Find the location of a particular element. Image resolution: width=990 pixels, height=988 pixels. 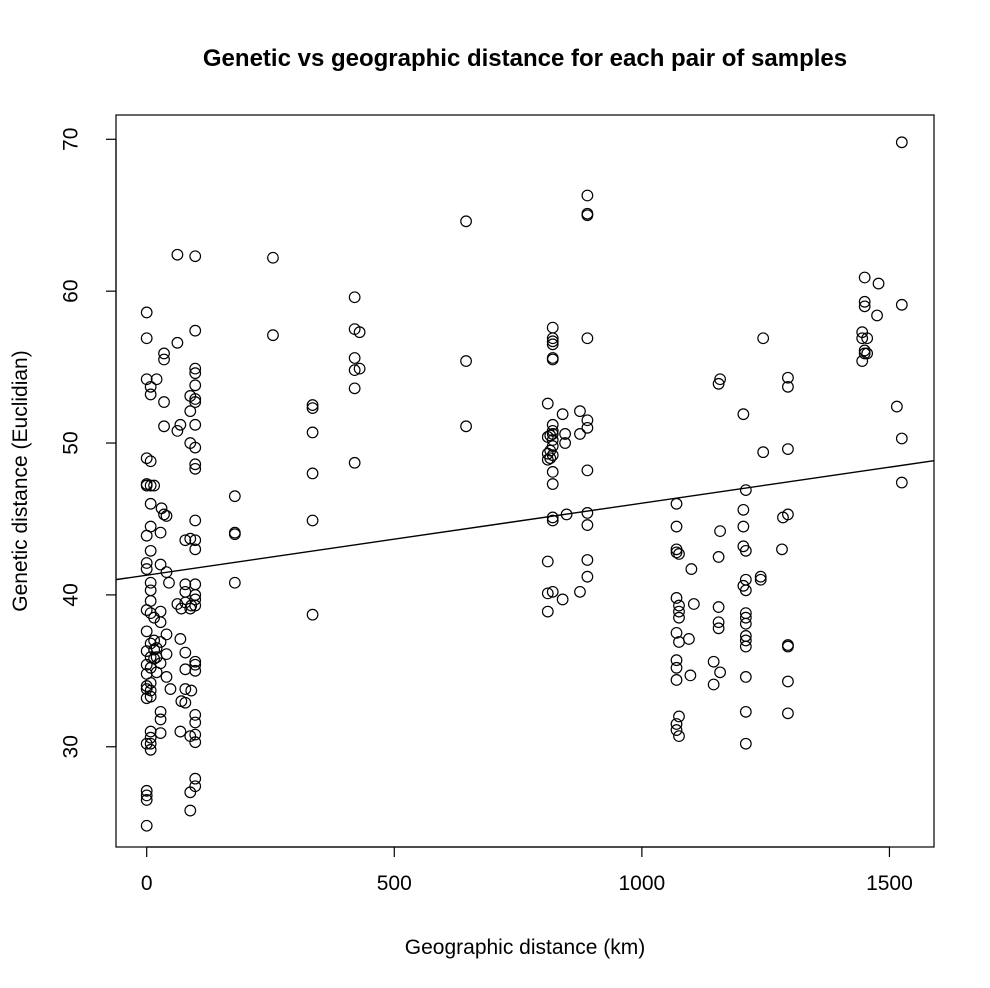

y-tick-label: 60 is located at coordinates (71, 290).